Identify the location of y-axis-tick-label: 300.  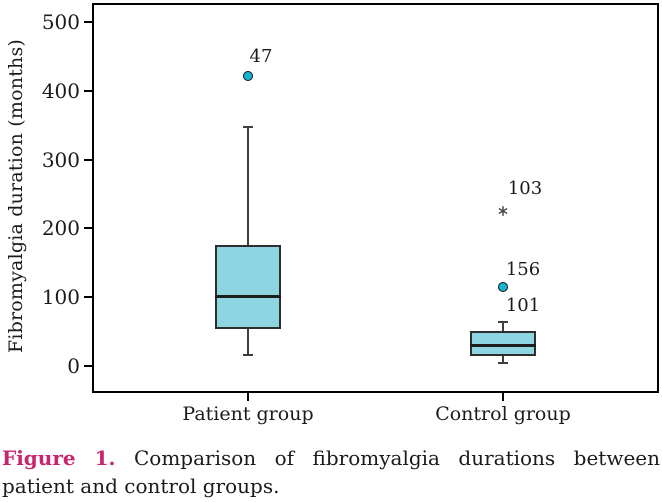
(60, 159).